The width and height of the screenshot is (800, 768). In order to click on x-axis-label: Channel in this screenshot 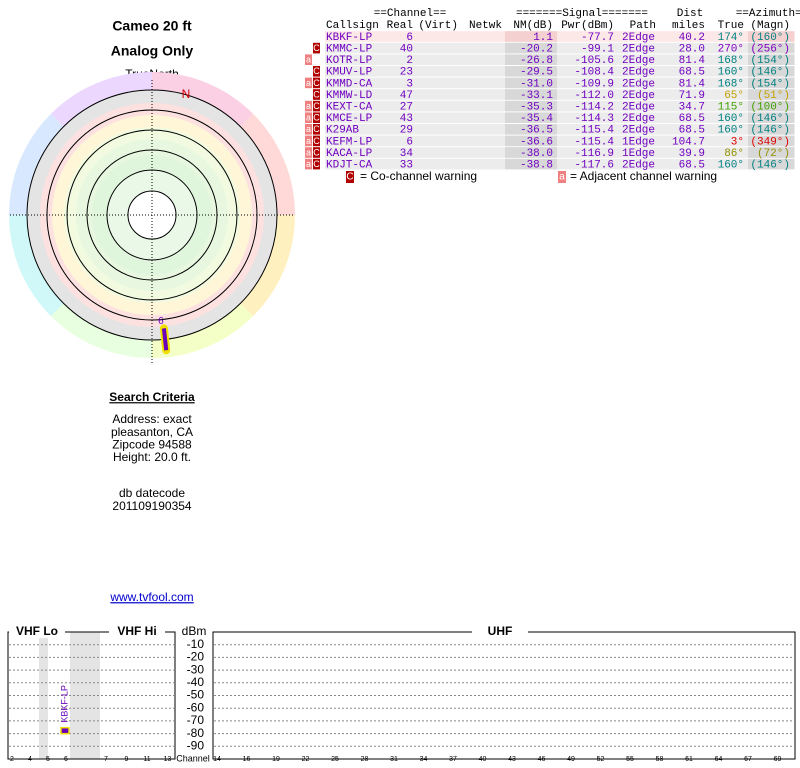, I will do `click(193, 758)`.